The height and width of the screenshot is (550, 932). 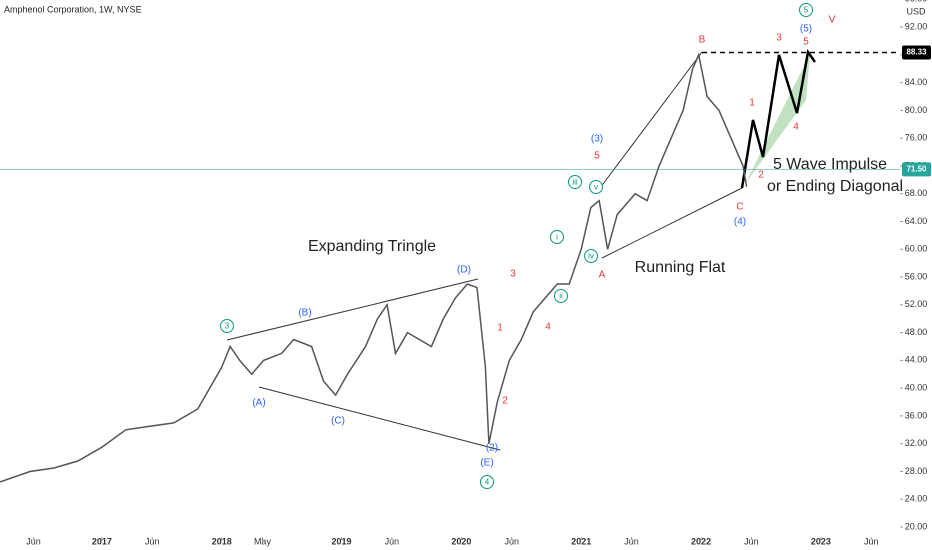 I want to click on wave-label: iv, so click(x=591, y=256).